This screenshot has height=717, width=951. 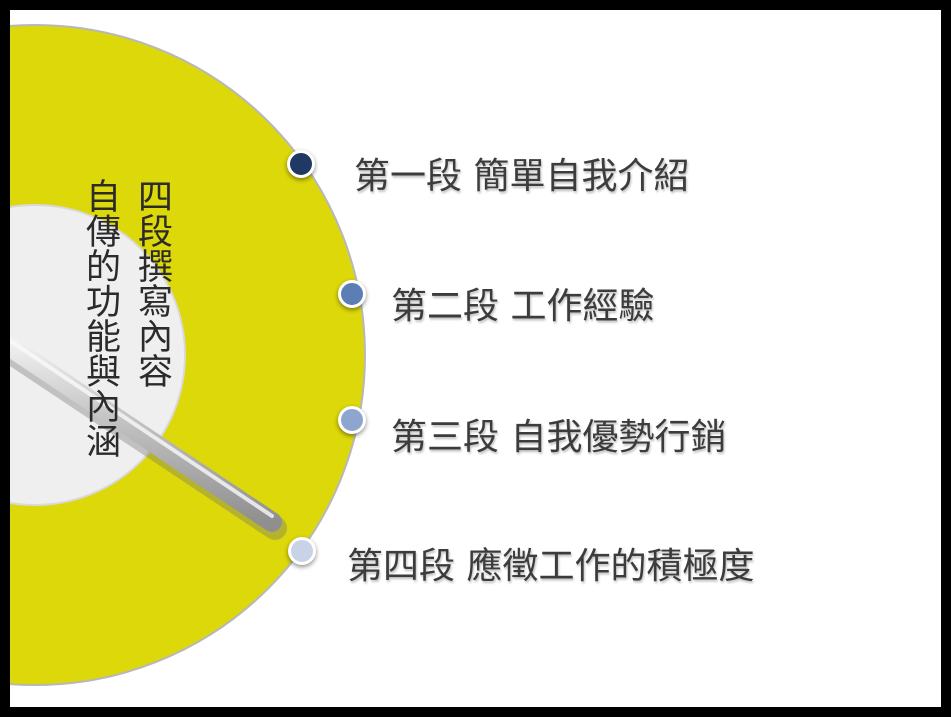 What do you see at coordinates (152, 283) in the screenshot?
I see `vertical-title-sub: 四段撰寫內容` at bounding box center [152, 283].